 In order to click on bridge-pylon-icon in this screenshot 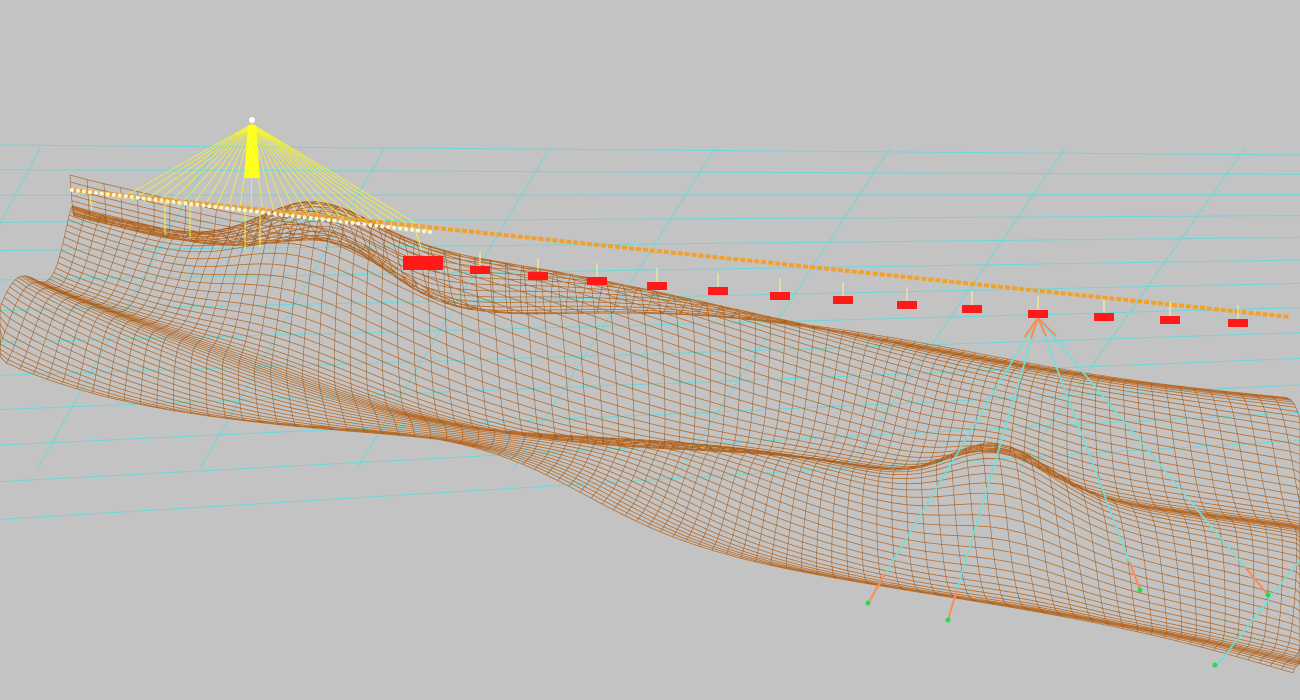, I will do `click(252, 147)`.